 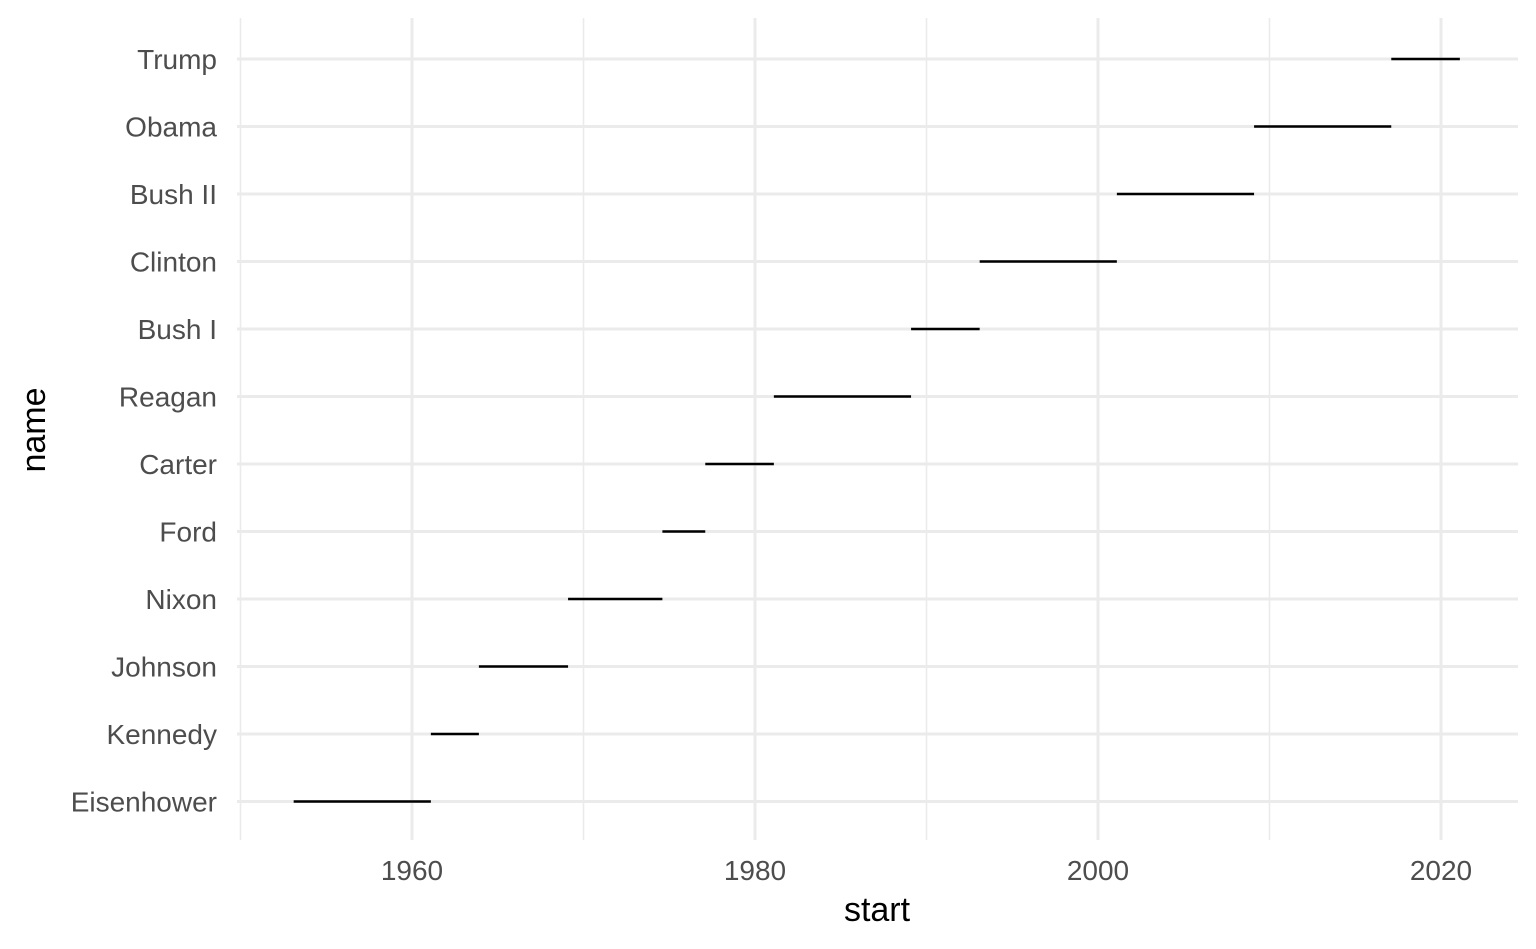 I want to click on y-tick-label: Obama, so click(x=171, y=127).